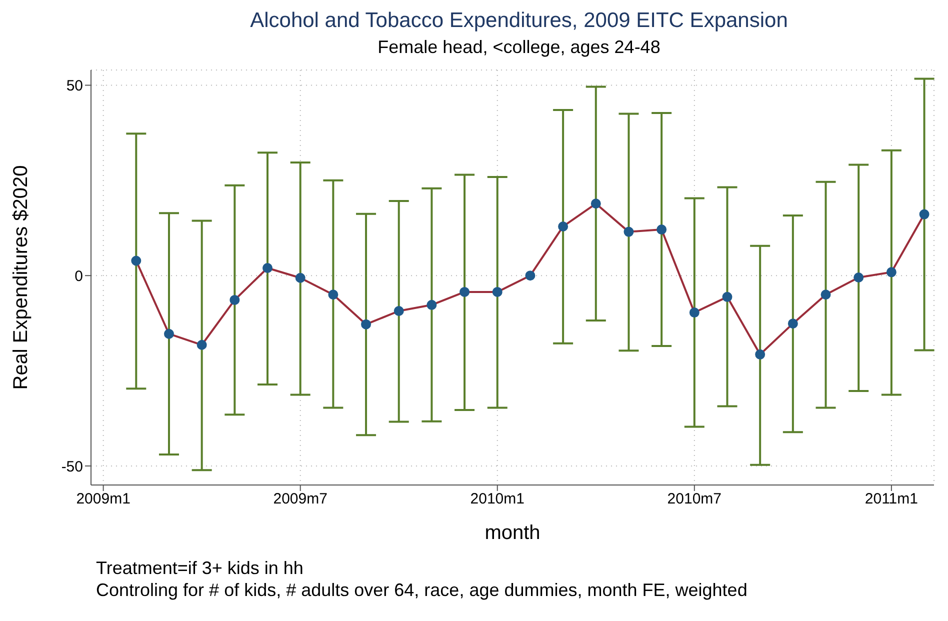  What do you see at coordinates (519, 47) in the screenshot?
I see `chart-subtitle: Female head, <college, ages 24-48` at bounding box center [519, 47].